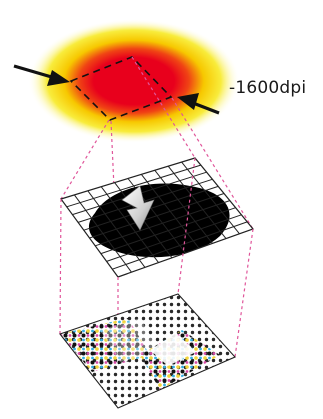 The image size is (323, 419). I want to click on arrow-left-icon, so click(198, 104).